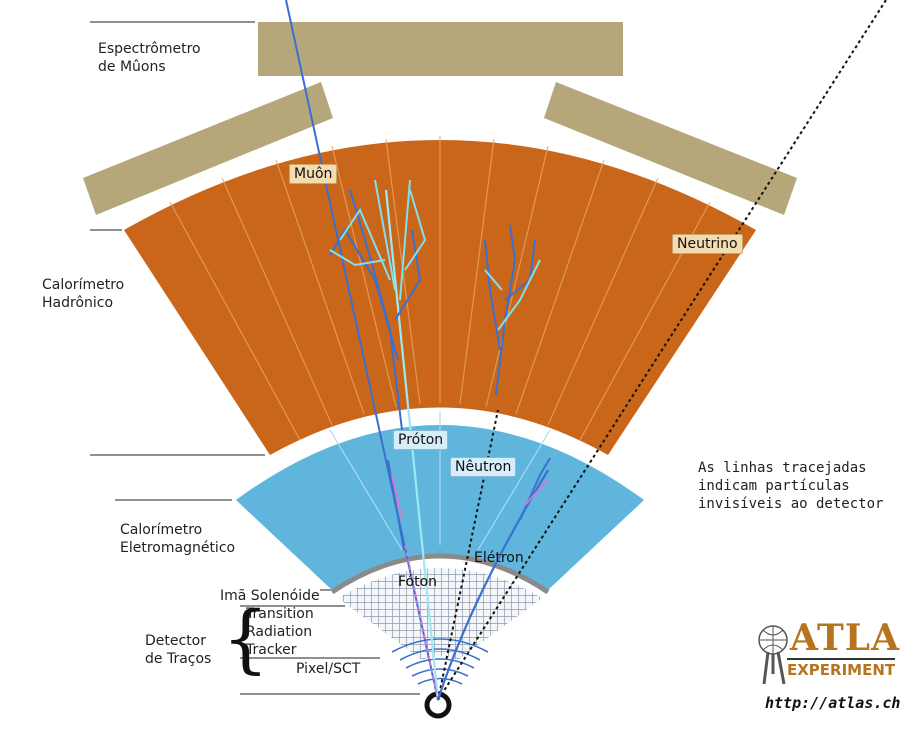  What do you see at coordinates (328, 669) in the screenshot?
I see `label-pixel-sct: Pixel/SCT` at bounding box center [328, 669].